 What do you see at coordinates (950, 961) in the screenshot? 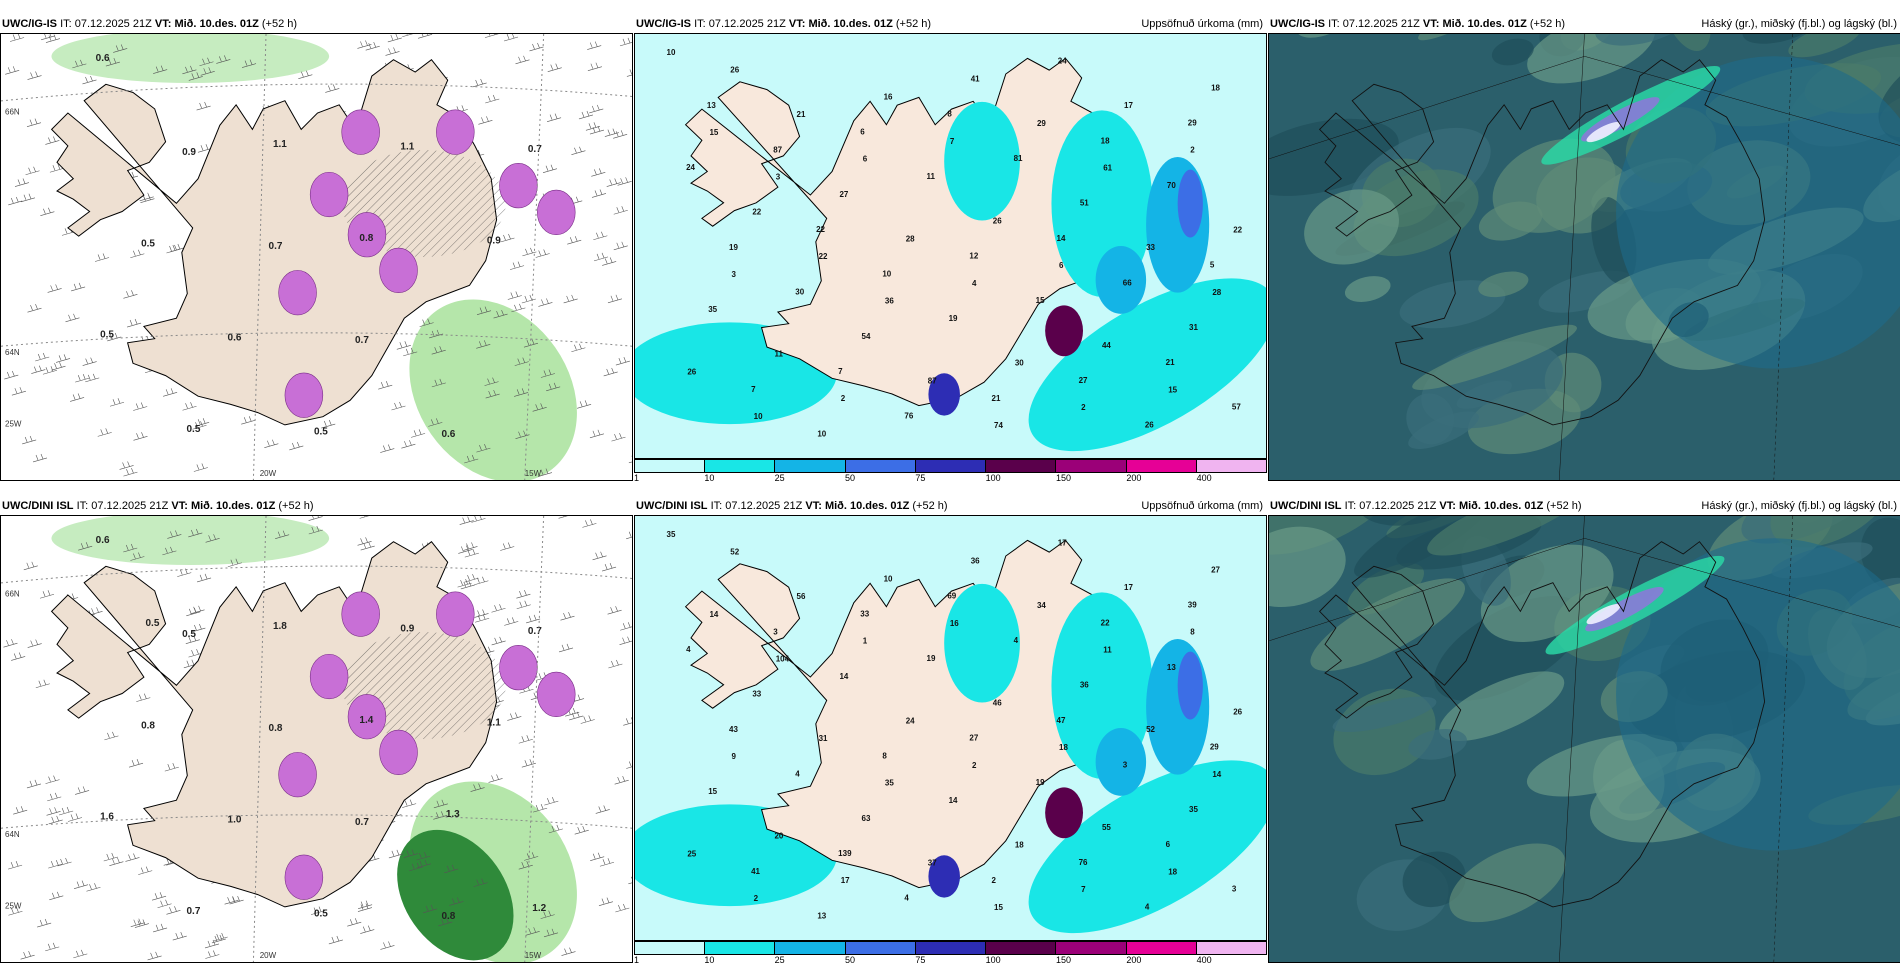
I see `colorbar-ticks: 1 10 25 50 75 100 150 200 400` at bounding box center [950, 961].